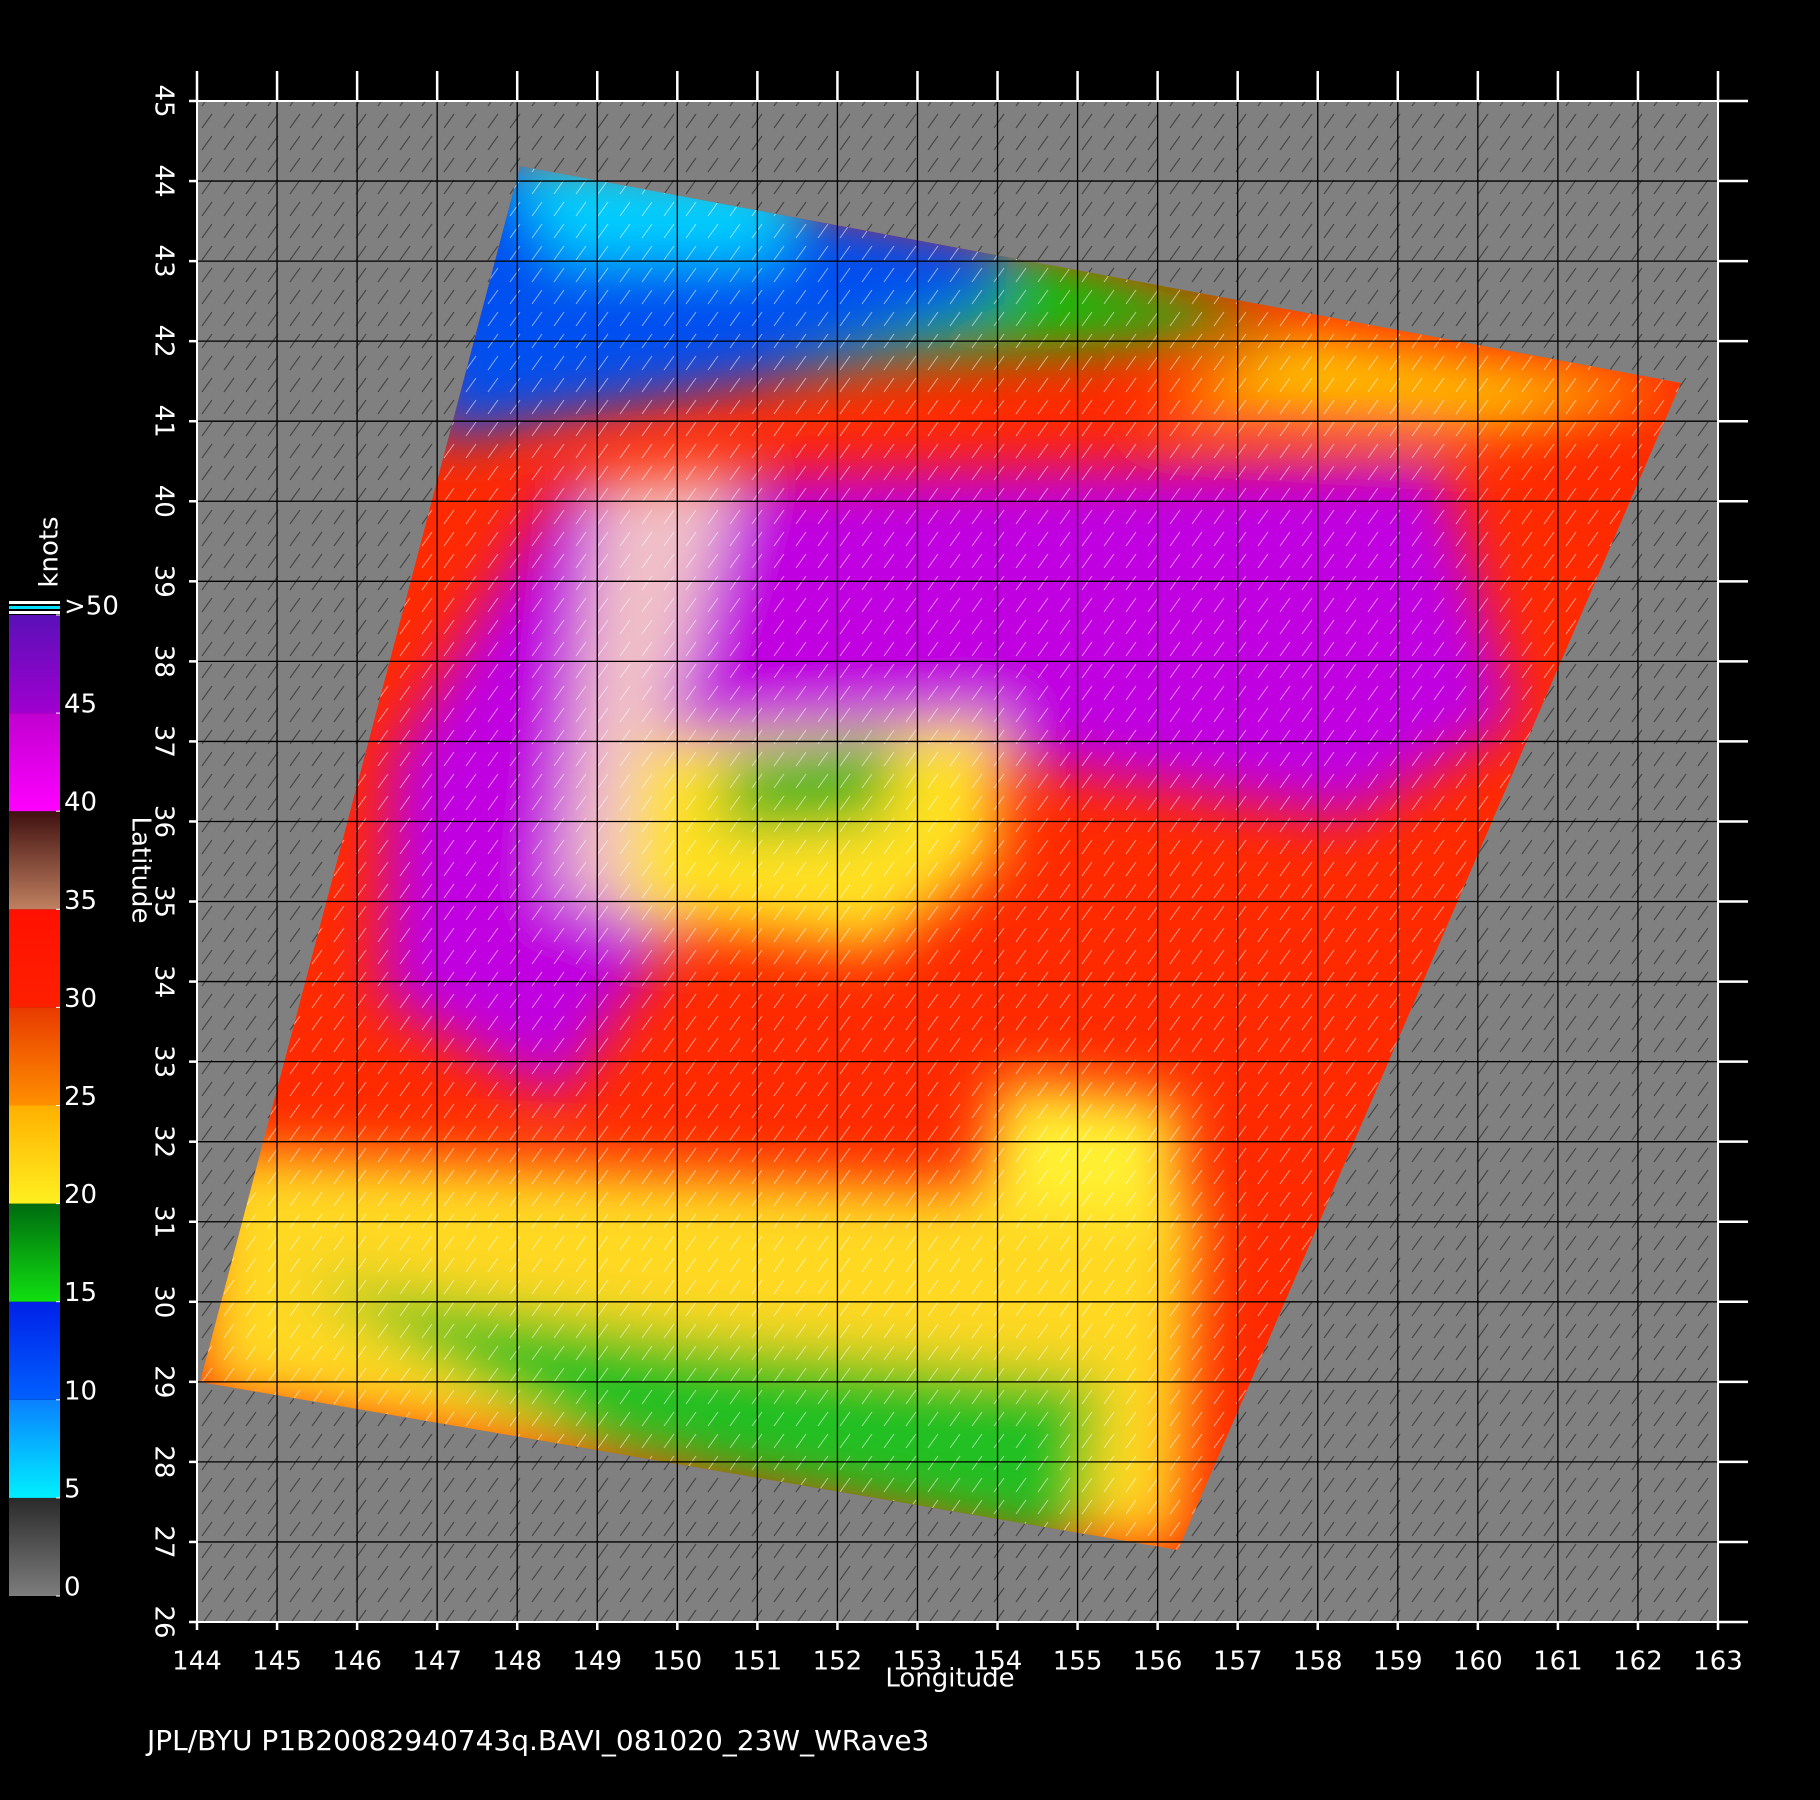 The width and height of the screenshot is (1820, 1800). What do you see at coordinates (72, 1588) in the screenshot?
I see `colorbar-label: 0` at bounding box center [72, 1588].